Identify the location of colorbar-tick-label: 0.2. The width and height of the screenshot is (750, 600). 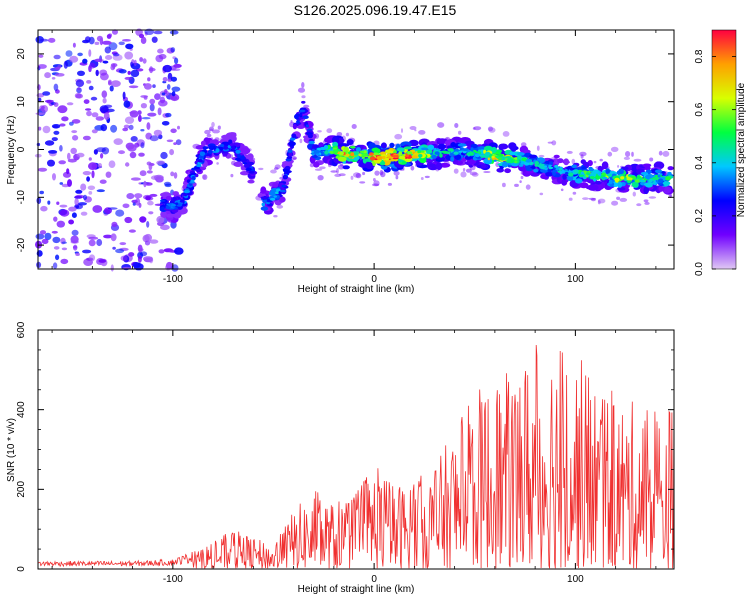
(699, 216).